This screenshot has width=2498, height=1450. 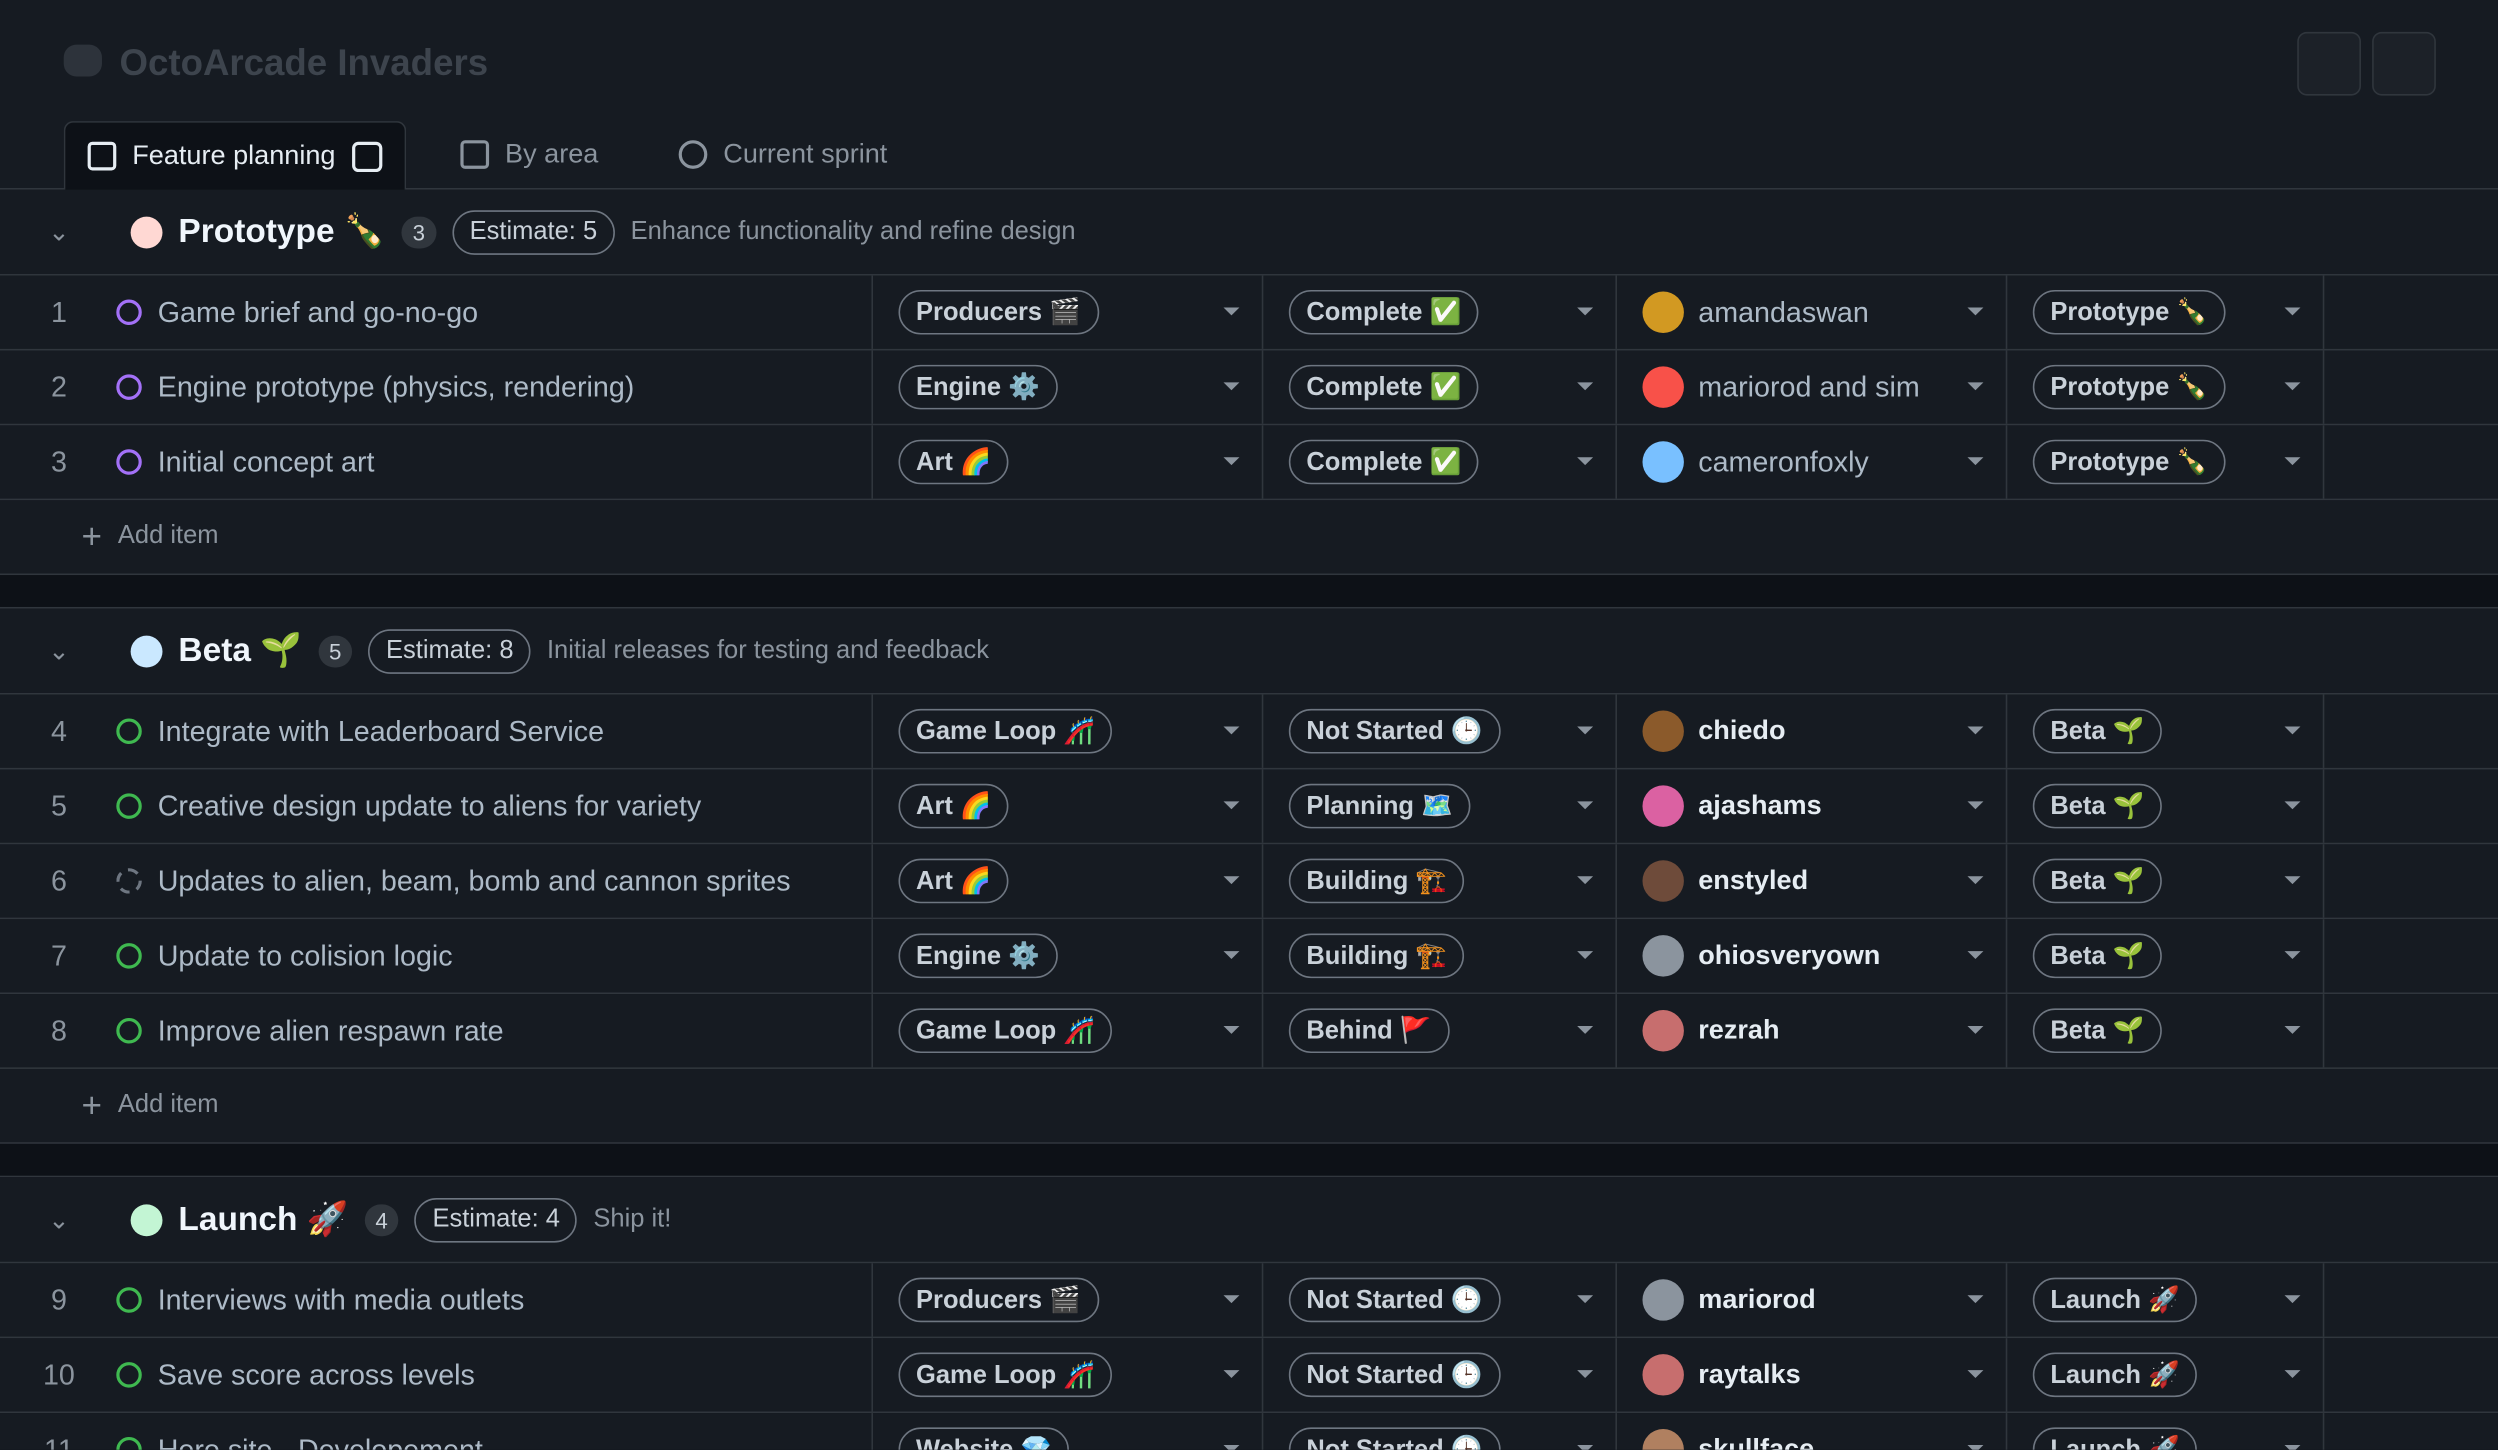 What do you see at coordinates (1440, 1031) in the screenshot?
I see `status-cell: Behind 🚩` at bounding box center [1440, 1031].